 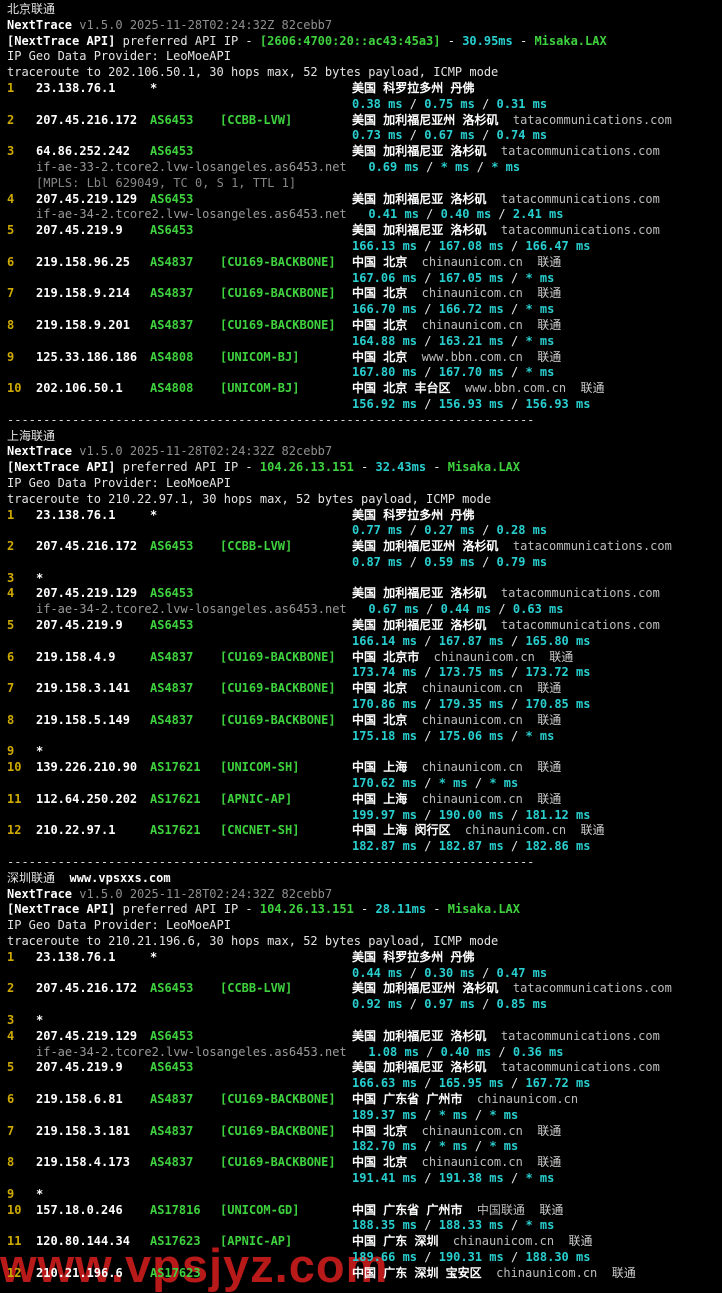 What do you see at coordinates (456, 1163) in the screenshot?
I see `hop-geo-group: 中国 北京 chinaunicom.cn 联通` at bounding box center [456, 1163].